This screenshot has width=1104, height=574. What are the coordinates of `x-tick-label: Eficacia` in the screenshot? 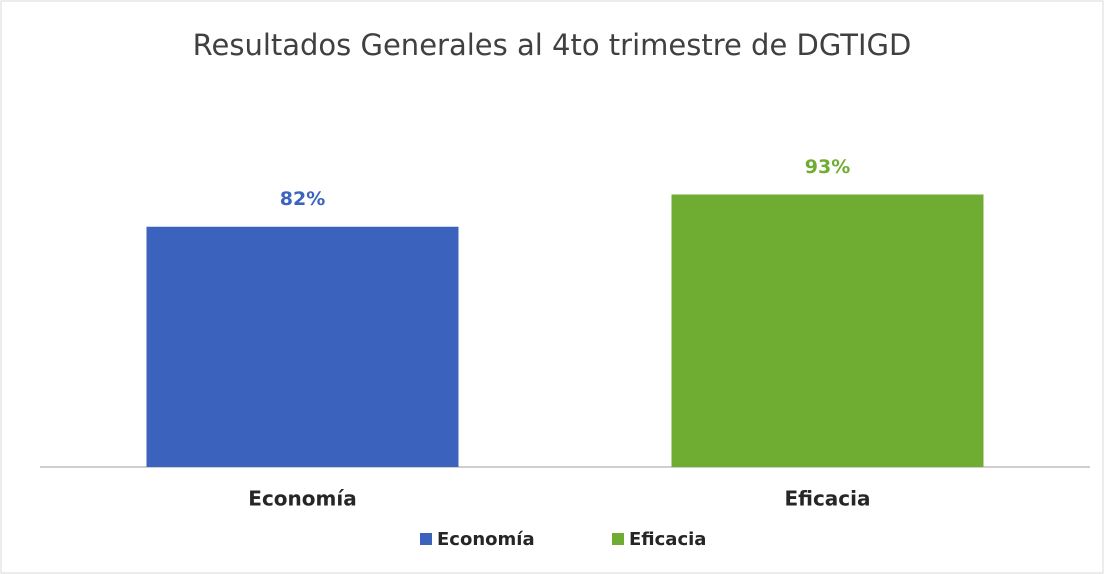 It's located at (827, 499).